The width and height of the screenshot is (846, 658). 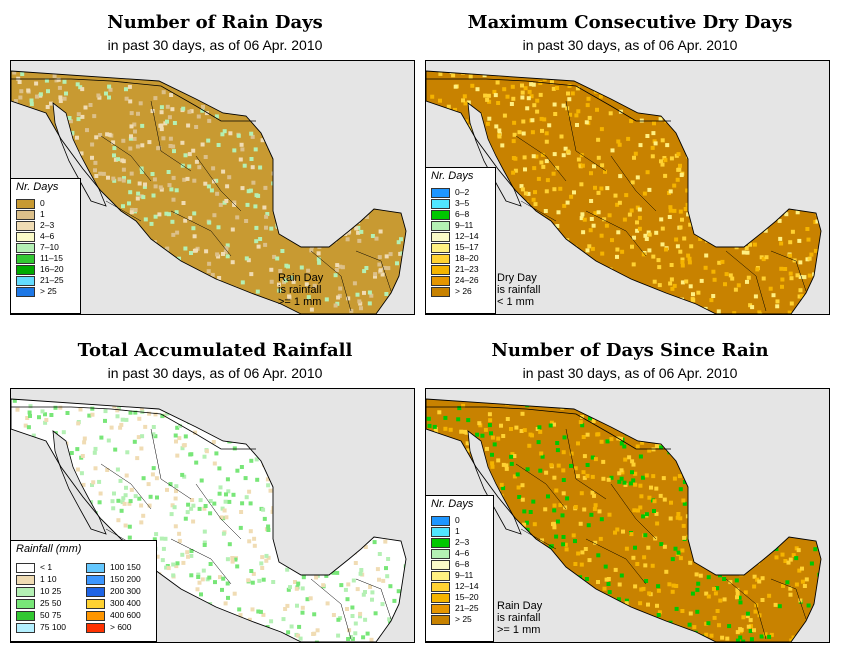 What do you see at coordinates (519, 618) in the screenshot?
I see `note-line: is rainfall` at bounding box center [519, 618].